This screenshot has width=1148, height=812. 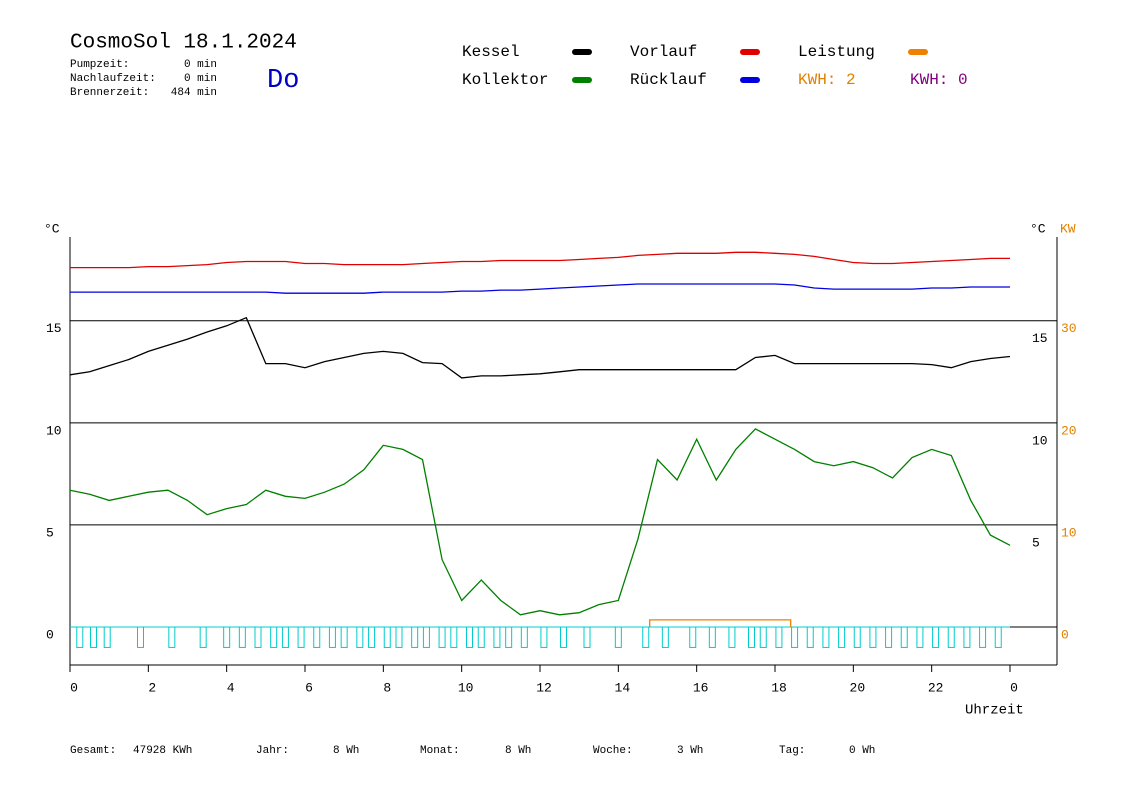 What do you see at coordinates (836, 52) in the screenshot?
I see `legend-label: Leistung` at bounding box center [836, 52].